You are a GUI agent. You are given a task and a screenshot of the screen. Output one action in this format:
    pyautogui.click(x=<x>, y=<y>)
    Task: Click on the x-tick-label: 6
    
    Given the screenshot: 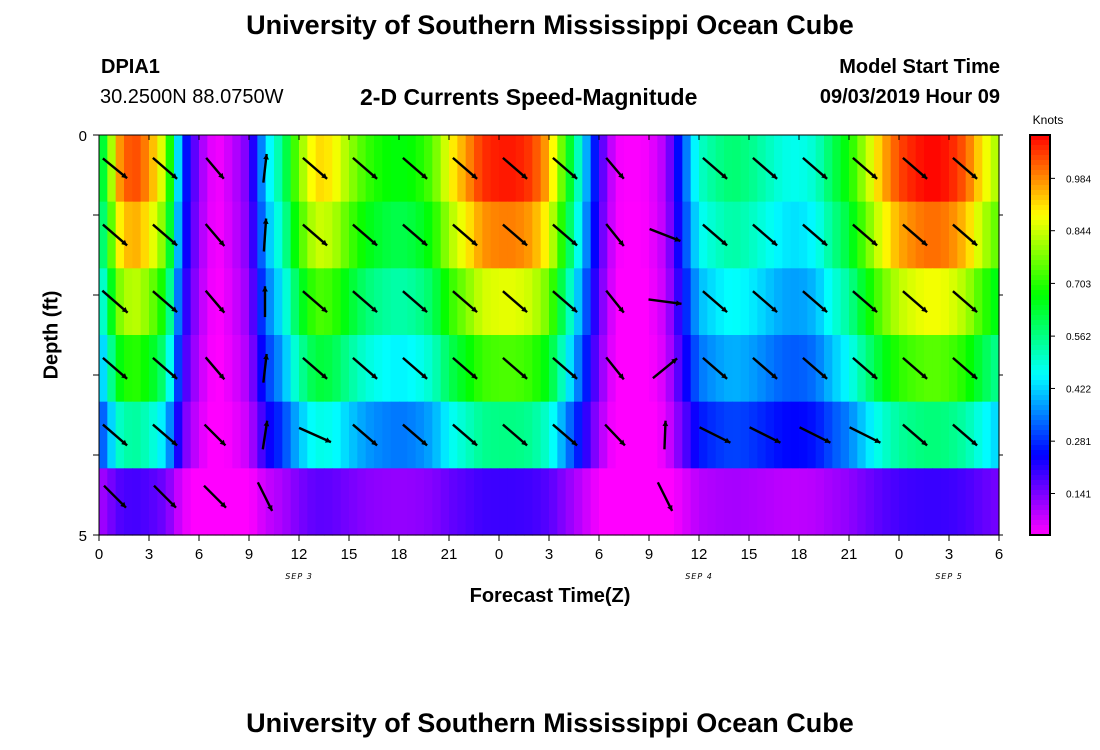 What is the action you would take?
    pyautogui.click(x=199, y=554)
    